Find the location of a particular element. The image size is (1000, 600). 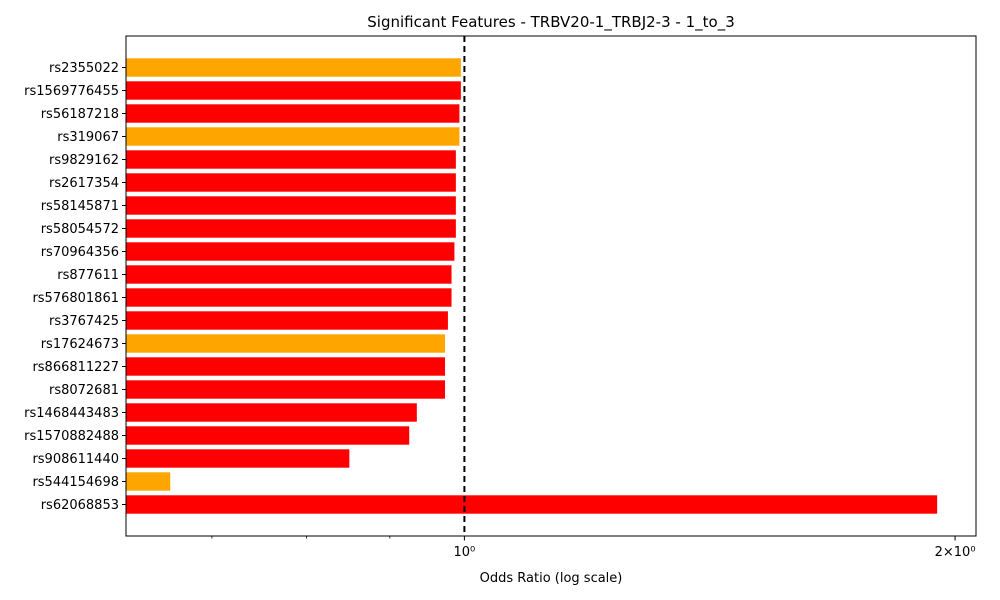

y-tick-label: rs576801861 is located at coordinates (75, 298).